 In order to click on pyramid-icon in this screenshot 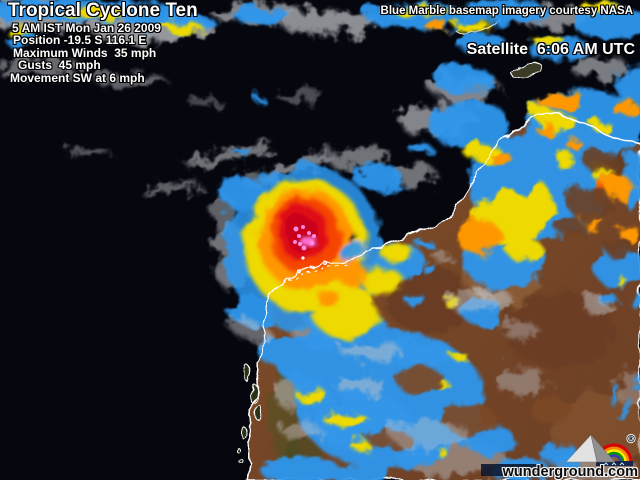, I will do `click(590, 448)`.